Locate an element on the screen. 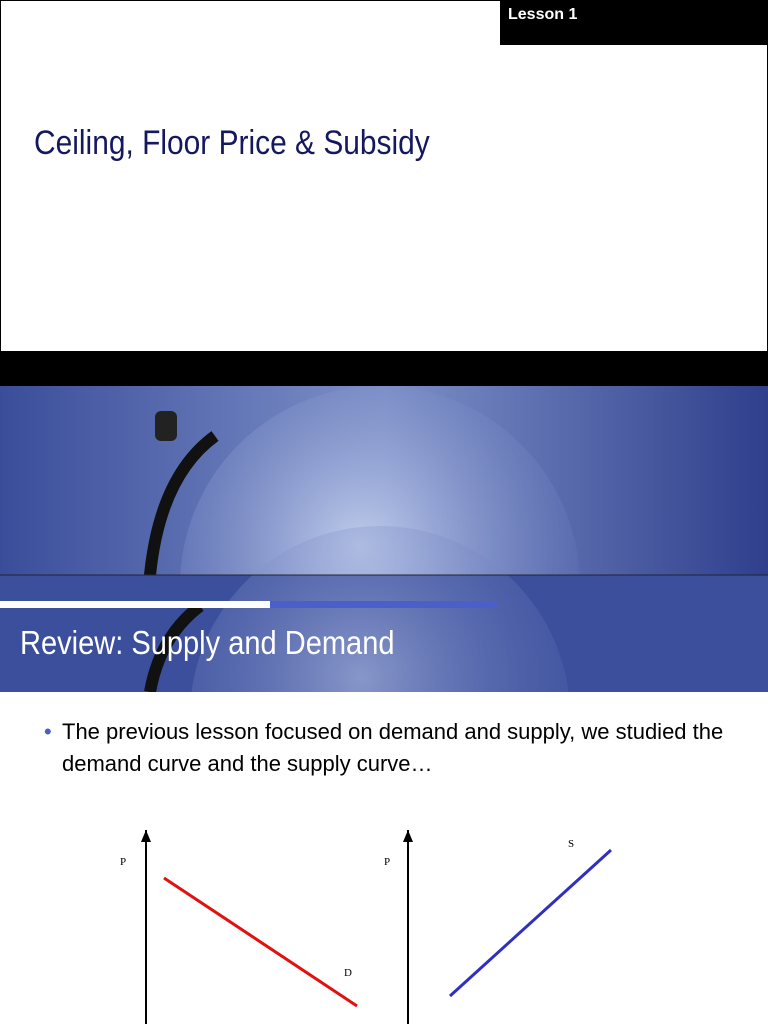  curve-label: D is located at coordinates (348, 973).